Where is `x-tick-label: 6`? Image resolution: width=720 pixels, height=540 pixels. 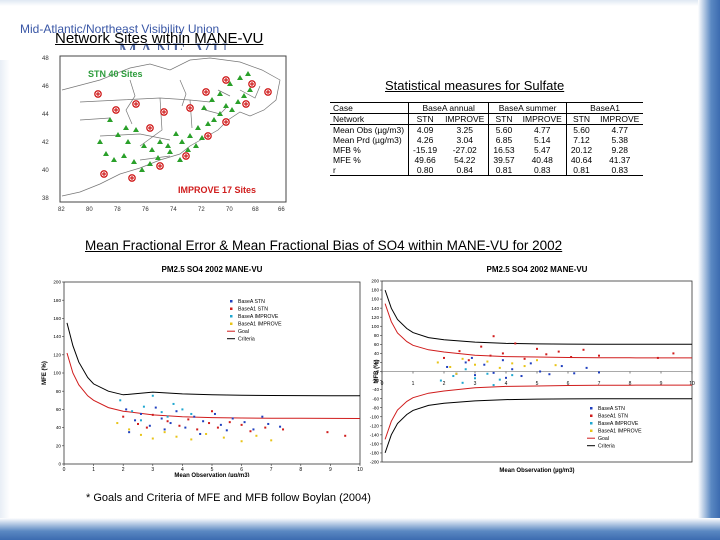
x-tick-label: 6 is located at coordinates (568, 384).